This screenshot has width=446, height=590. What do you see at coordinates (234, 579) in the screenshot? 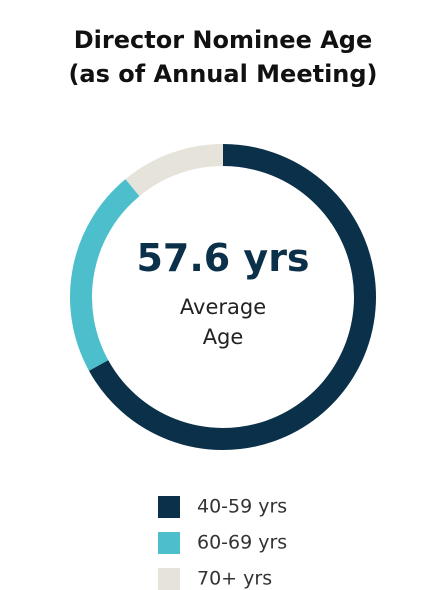
I see `legend-label: 70+ yrs` at bounding box center [234, 579].